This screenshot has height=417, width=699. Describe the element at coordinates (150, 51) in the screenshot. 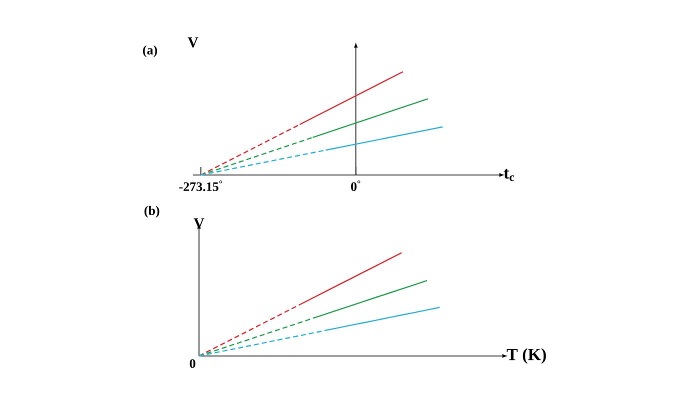

I see `chart-title: (a)` at that location.